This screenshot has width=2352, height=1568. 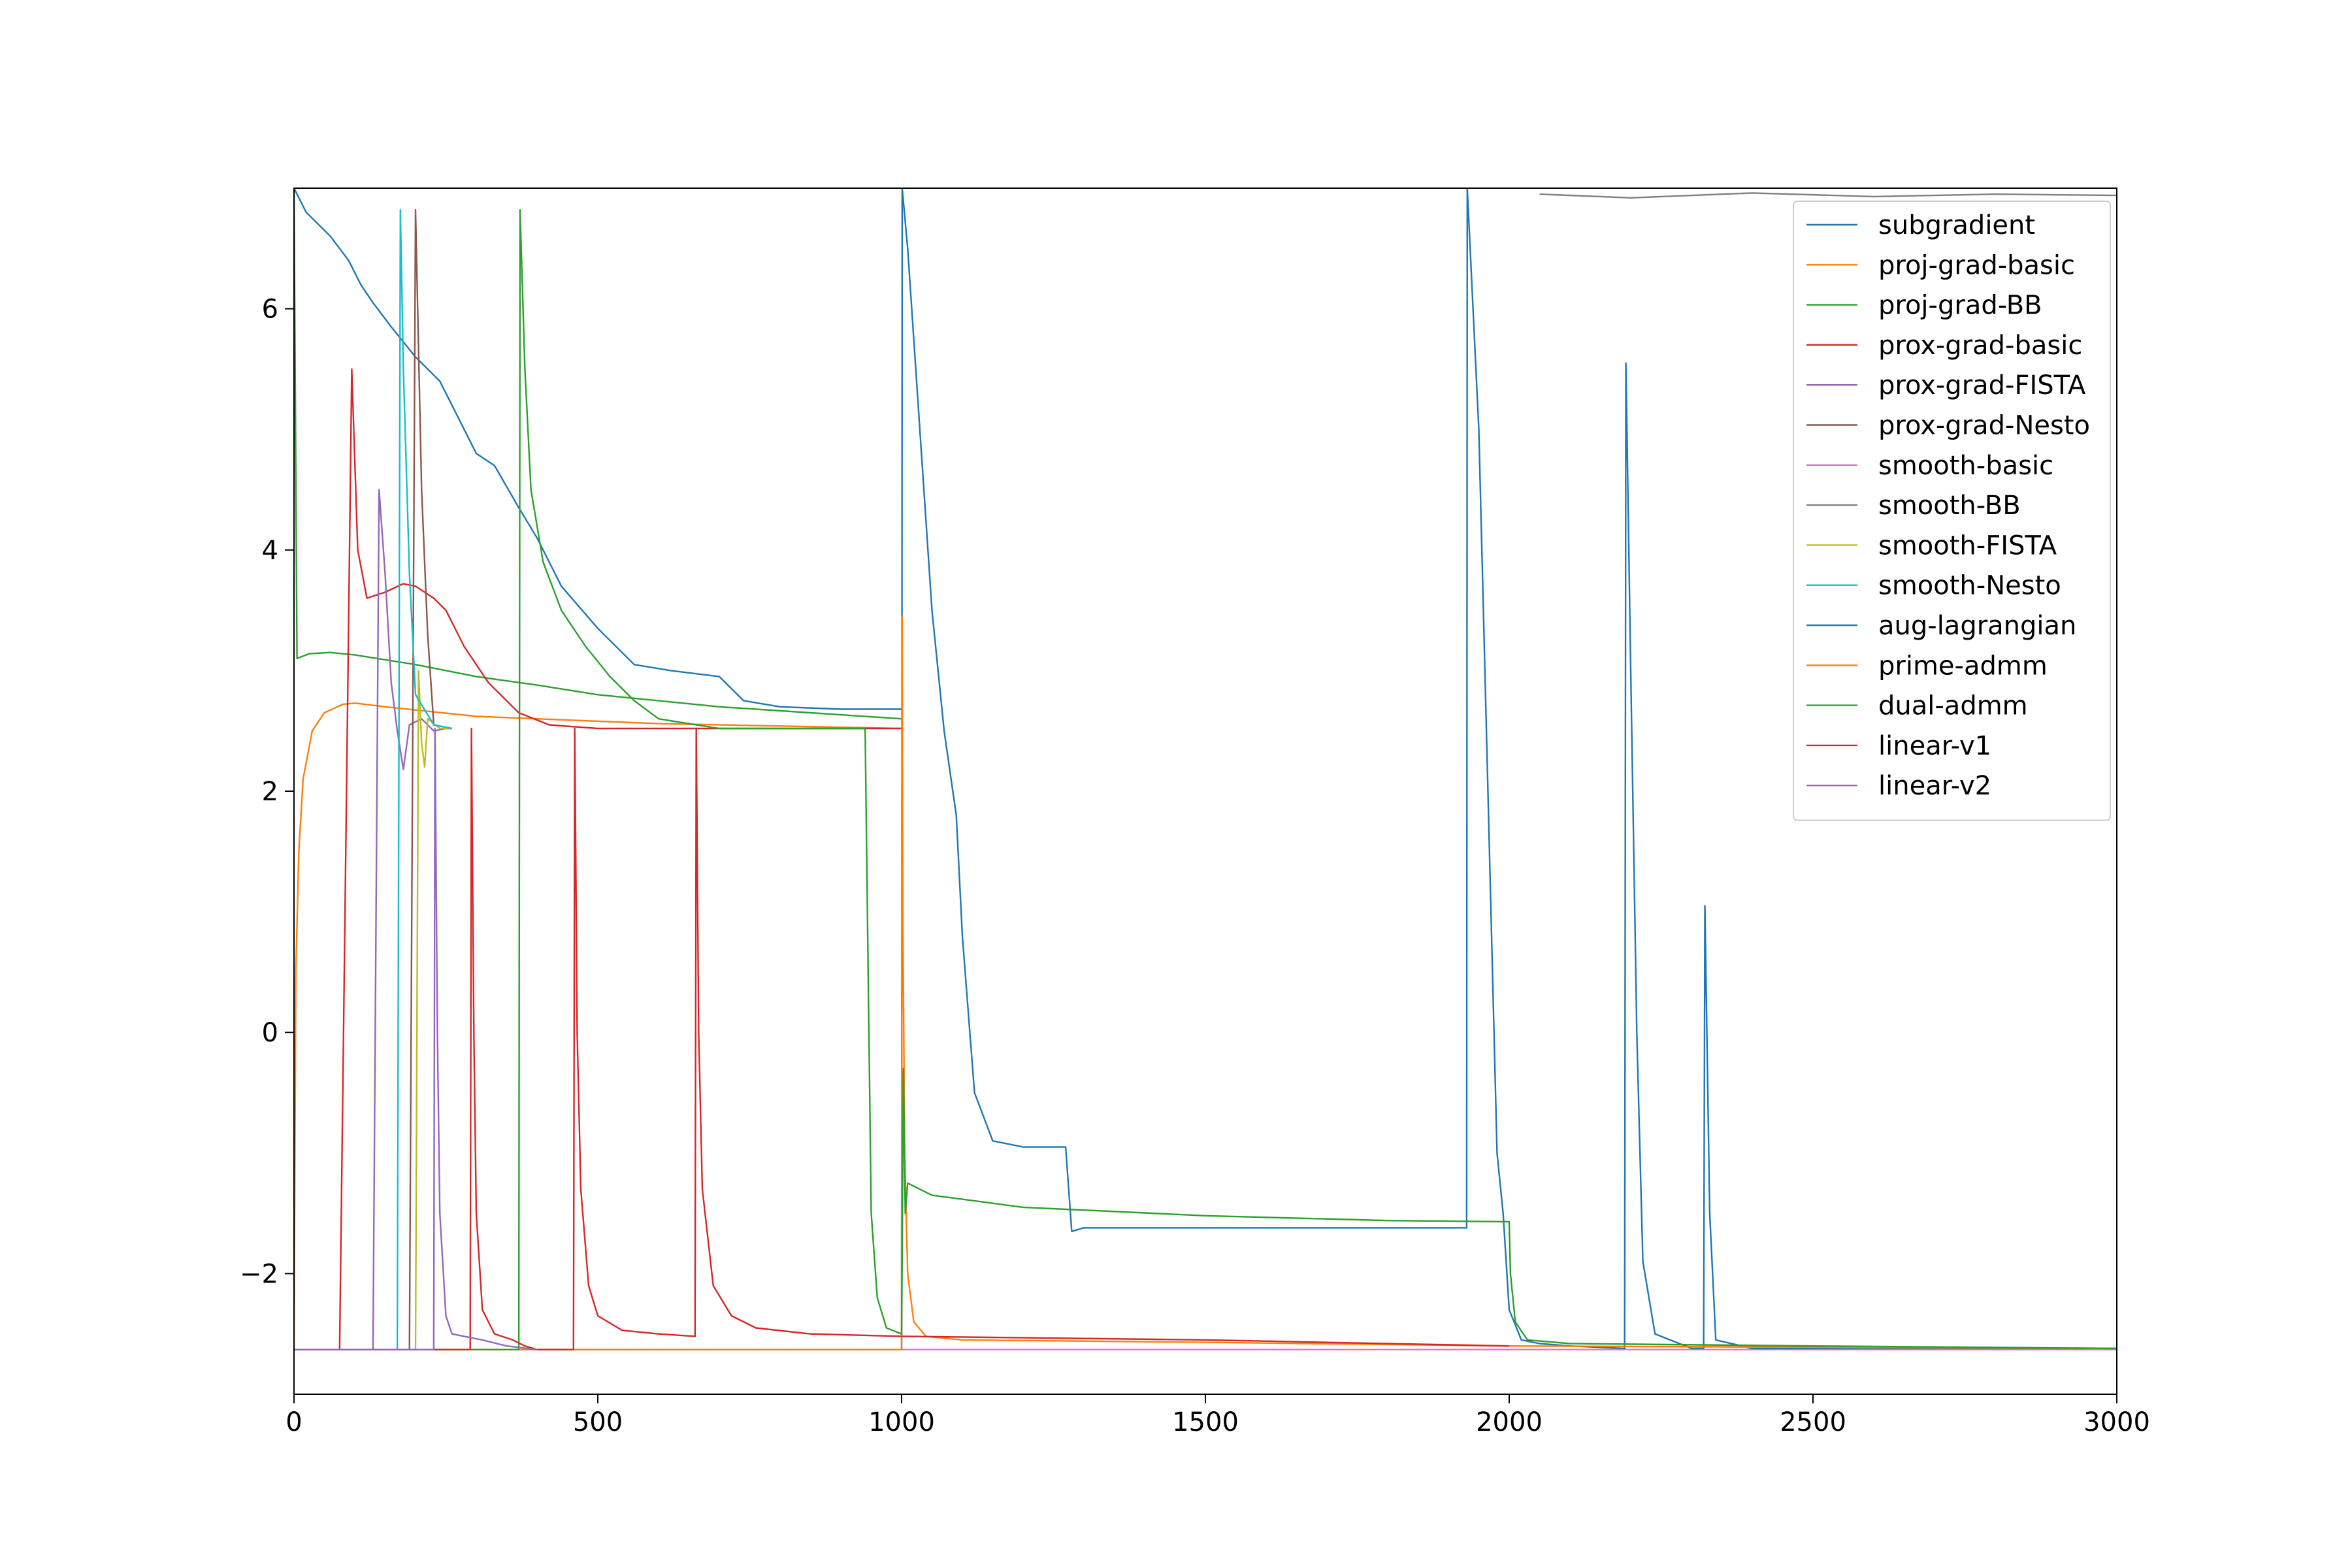 I want to click on legend-label: prox-grad-Nesto, so click(x=1984, y=426).